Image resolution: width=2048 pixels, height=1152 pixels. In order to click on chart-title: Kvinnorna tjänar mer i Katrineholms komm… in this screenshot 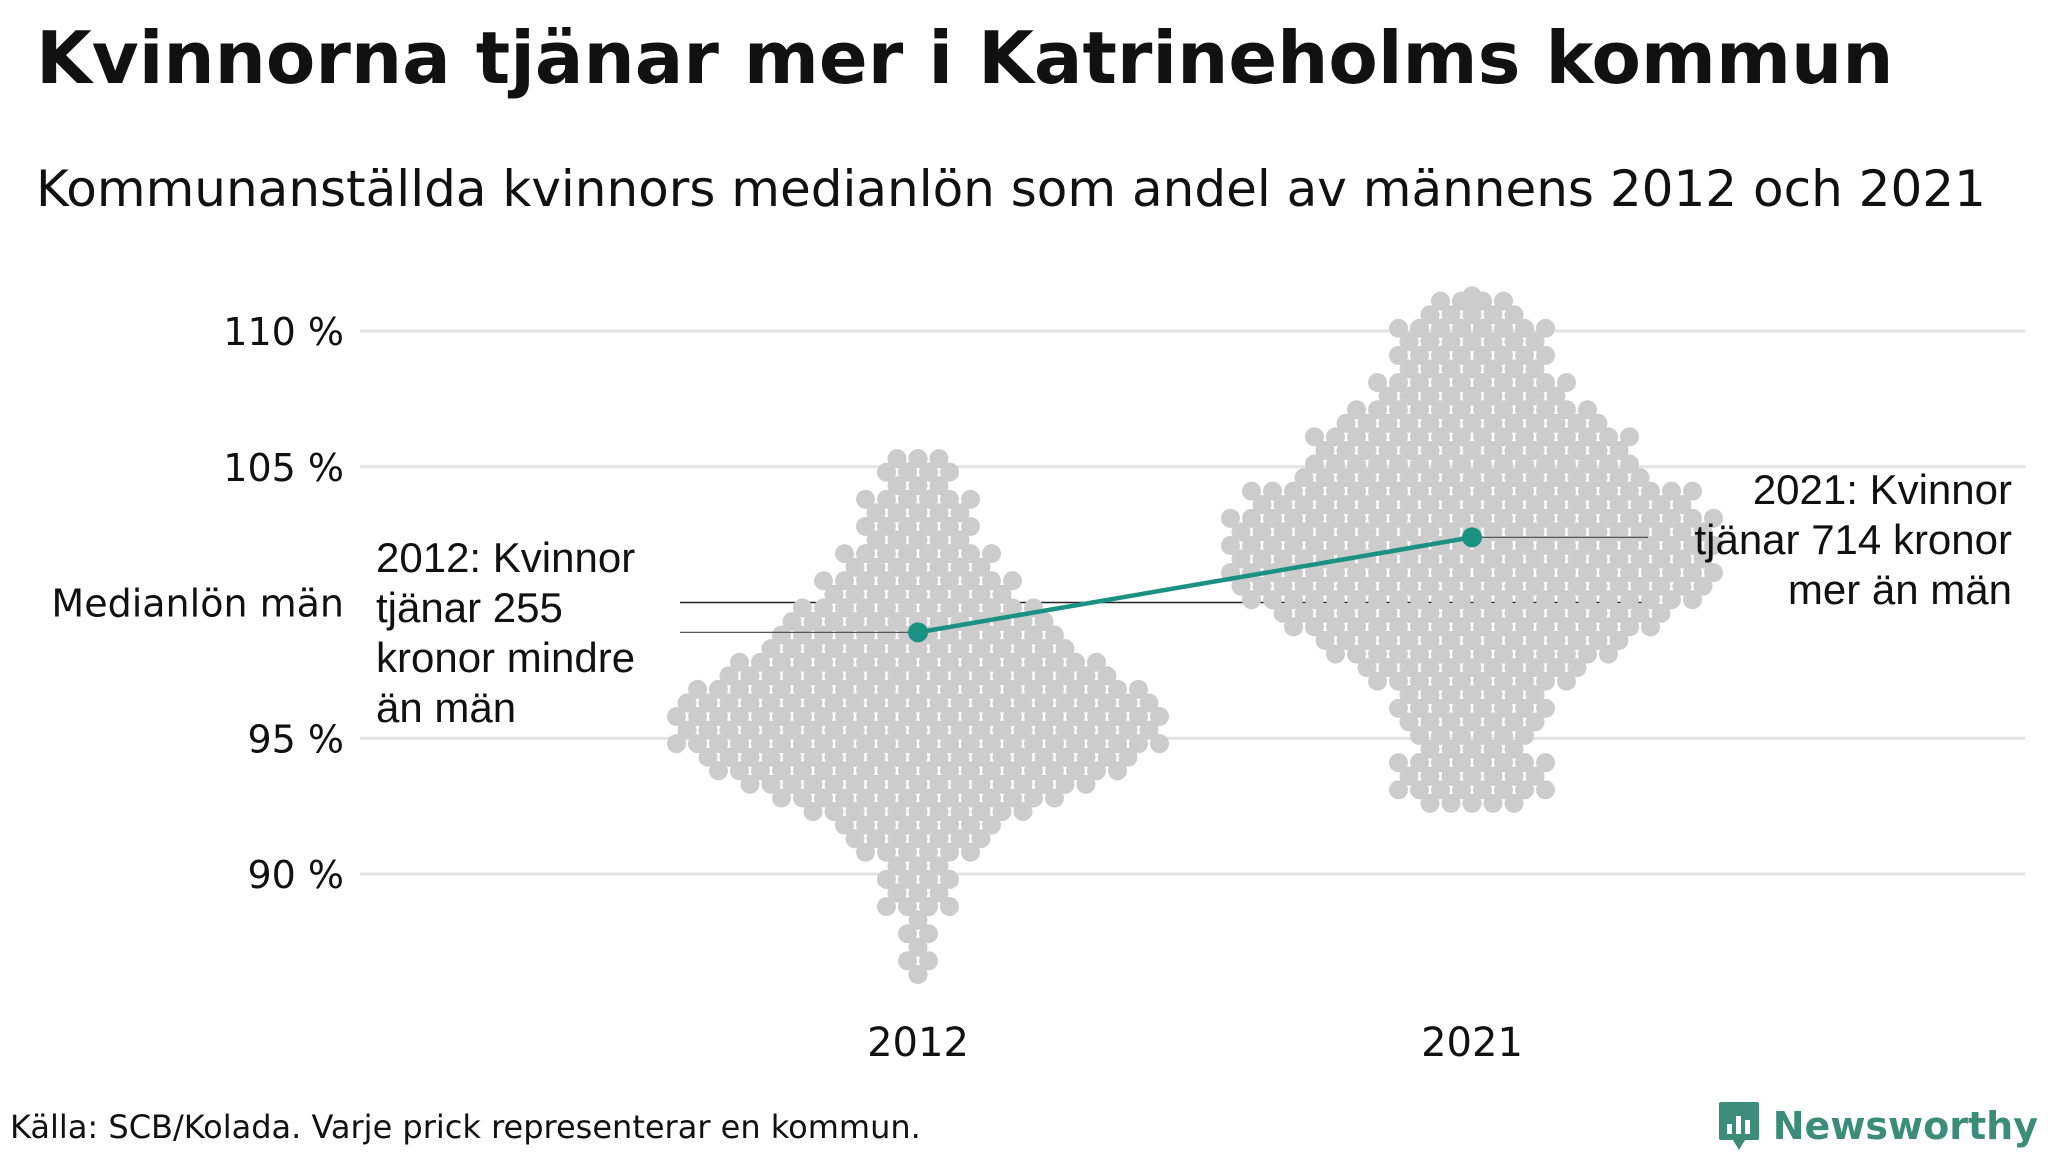, I will do `click(965, 58)`.